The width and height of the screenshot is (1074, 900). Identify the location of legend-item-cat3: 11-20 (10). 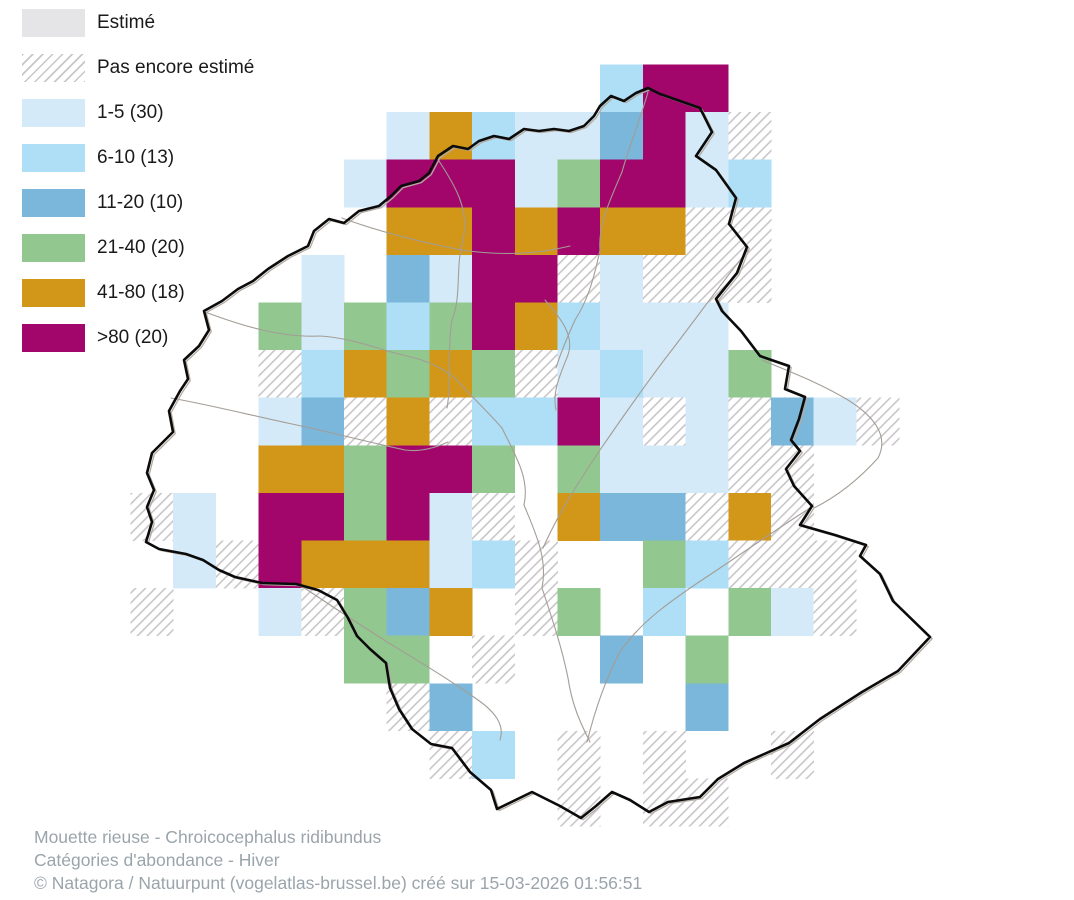
(138, 203).